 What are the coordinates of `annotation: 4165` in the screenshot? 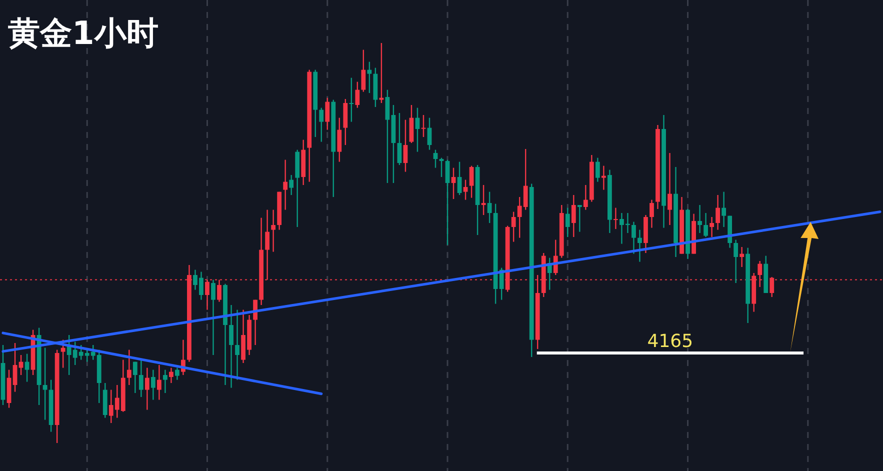 It's located at (670, 341).